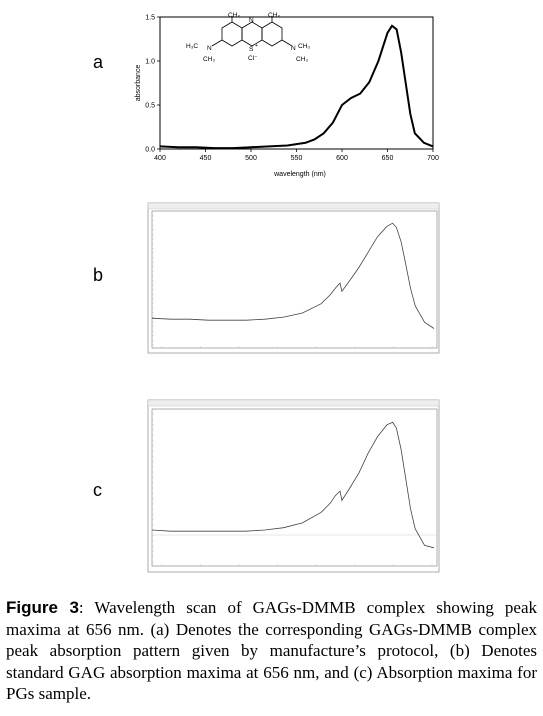 The image size is (543, 716). I want to click on label-cl: Cl⁻, so click(253, 58).